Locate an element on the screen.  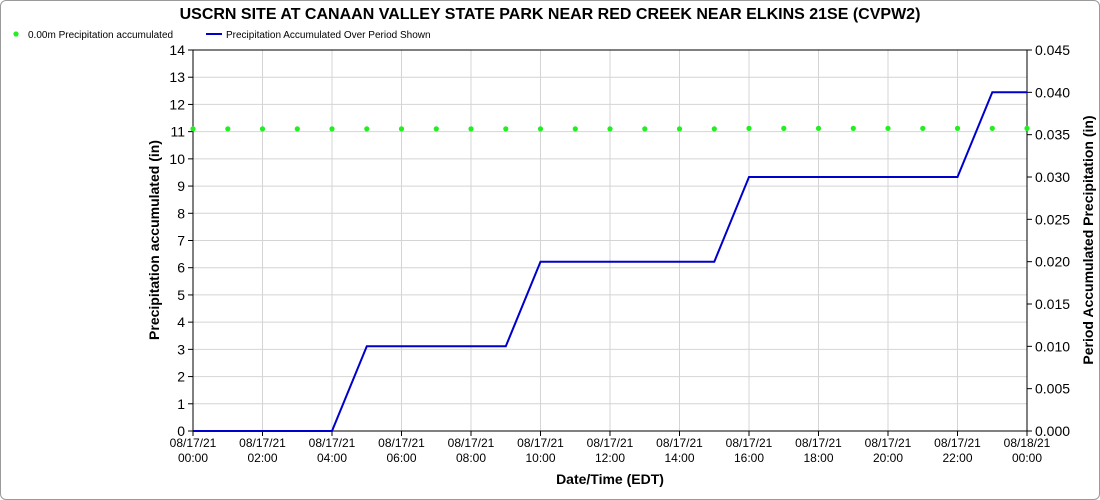
y-left-tick-label: 11 is located at coordinates (177, 132).